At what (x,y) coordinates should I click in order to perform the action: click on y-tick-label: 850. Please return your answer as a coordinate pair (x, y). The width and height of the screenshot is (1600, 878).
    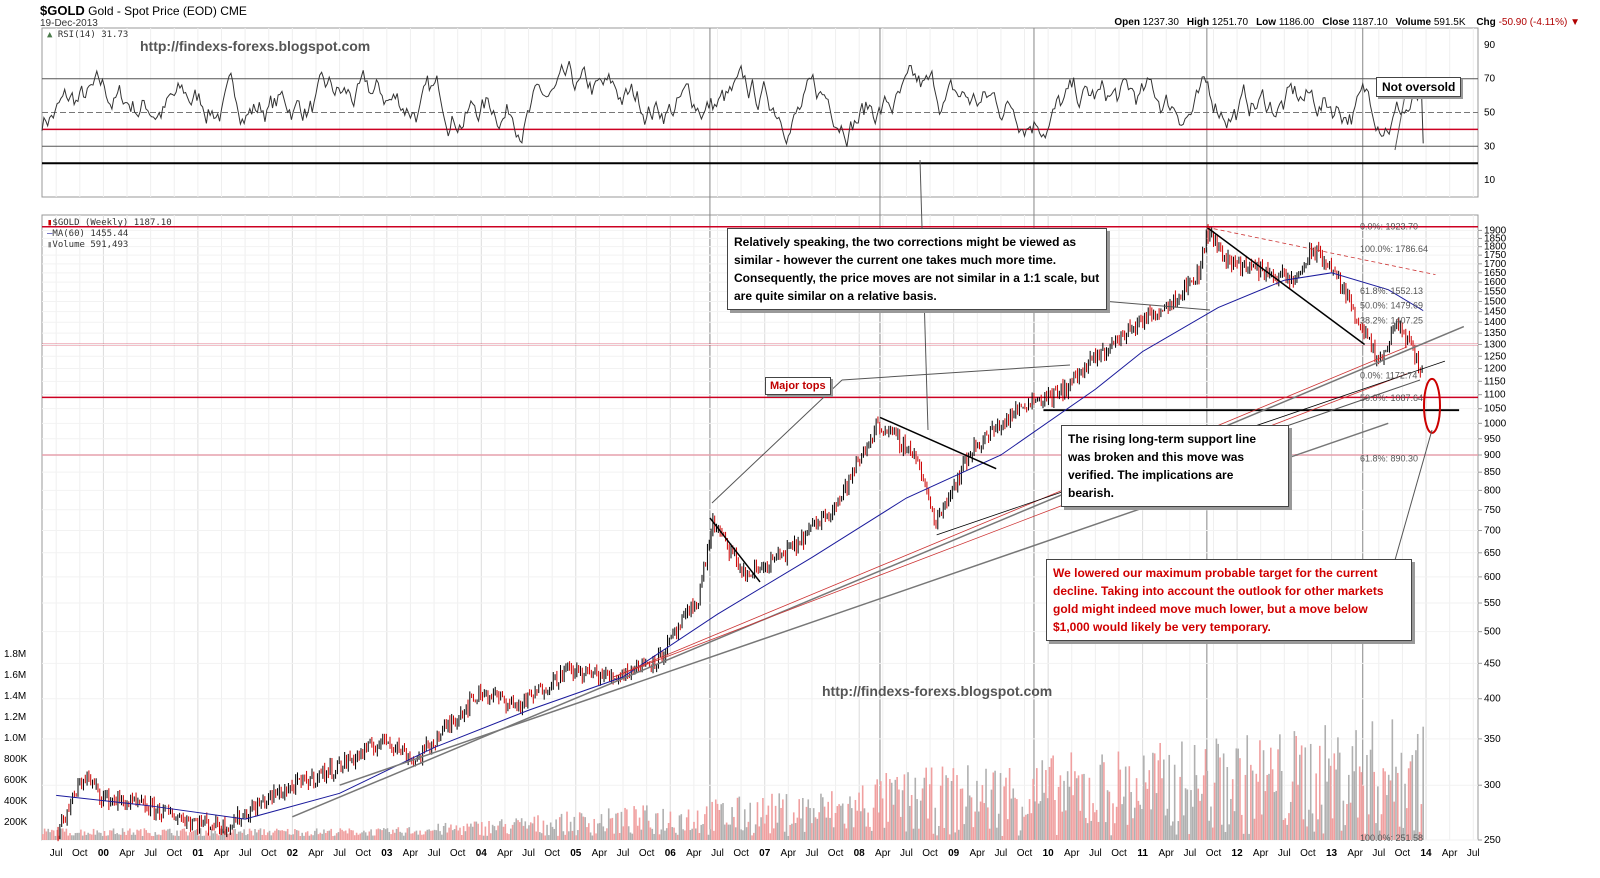
    Looking at the image, I should click on (1492, 472).